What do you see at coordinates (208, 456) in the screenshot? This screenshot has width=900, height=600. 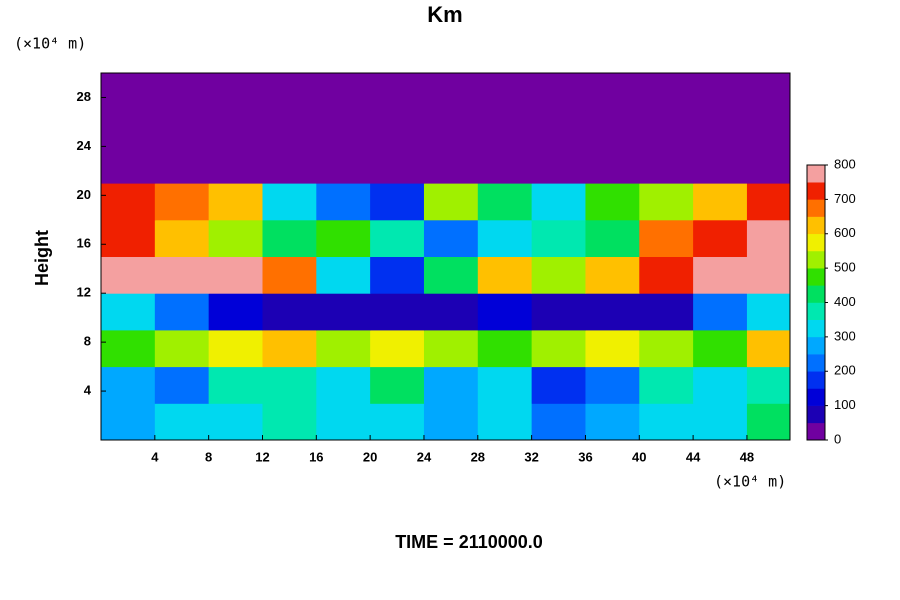 I see `x-tick-label: 8` at bounding box center [208, 456].